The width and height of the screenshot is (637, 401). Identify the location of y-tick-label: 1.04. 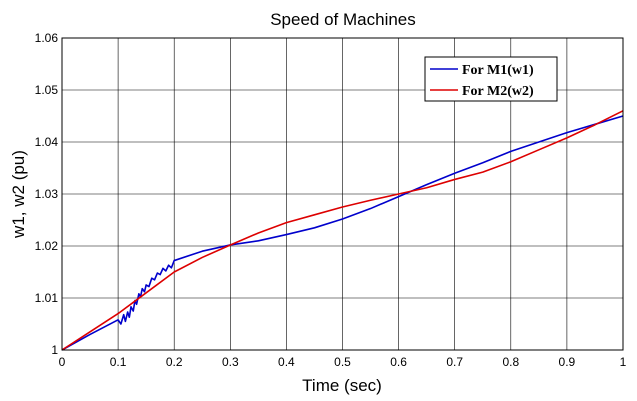
(47, 142).